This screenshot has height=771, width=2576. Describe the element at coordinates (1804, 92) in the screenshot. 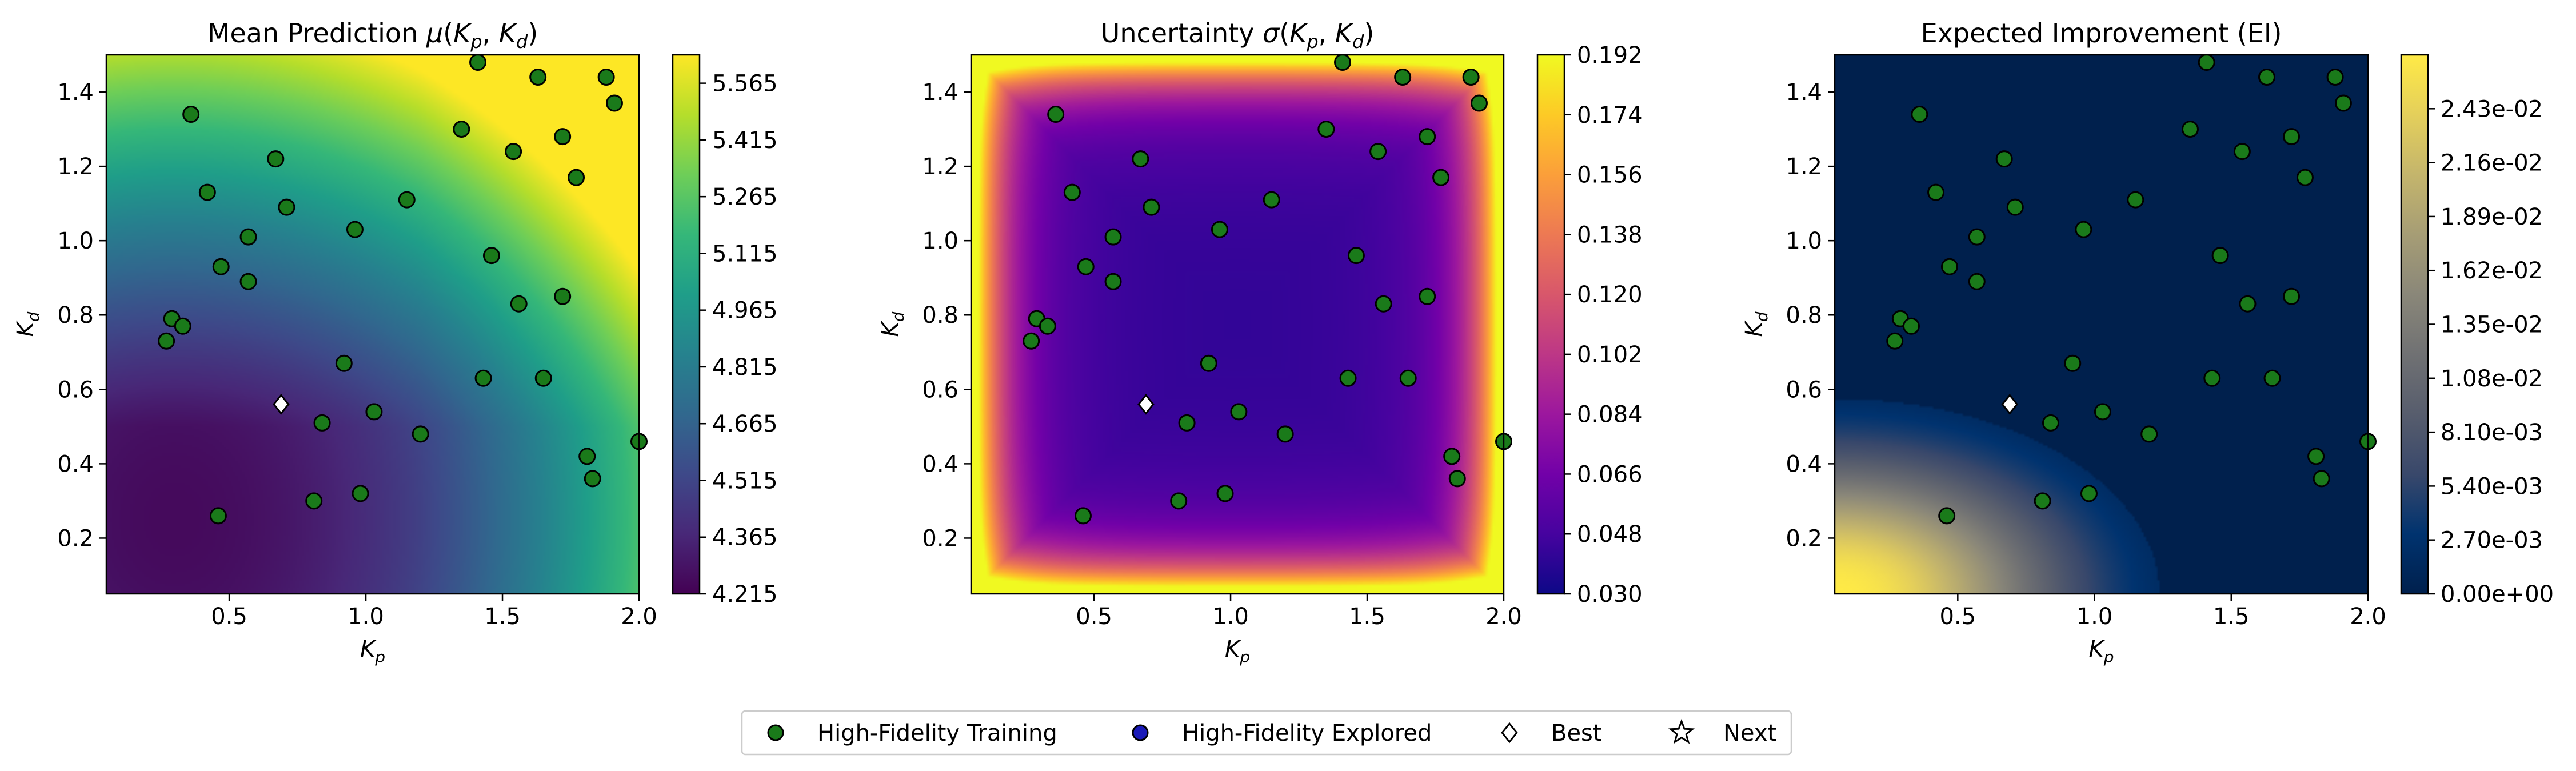

I see `y-tick-label: 1.4` at that location.